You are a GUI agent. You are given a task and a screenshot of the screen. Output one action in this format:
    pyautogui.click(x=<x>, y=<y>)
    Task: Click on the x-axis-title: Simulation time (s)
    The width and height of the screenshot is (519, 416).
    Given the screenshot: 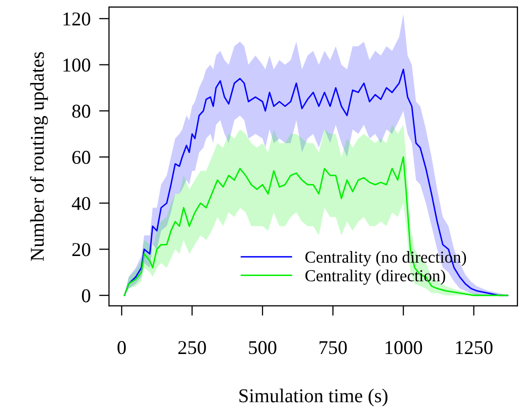 What is the action you would take?
    pyautogui.click(x=313, y=397)
    